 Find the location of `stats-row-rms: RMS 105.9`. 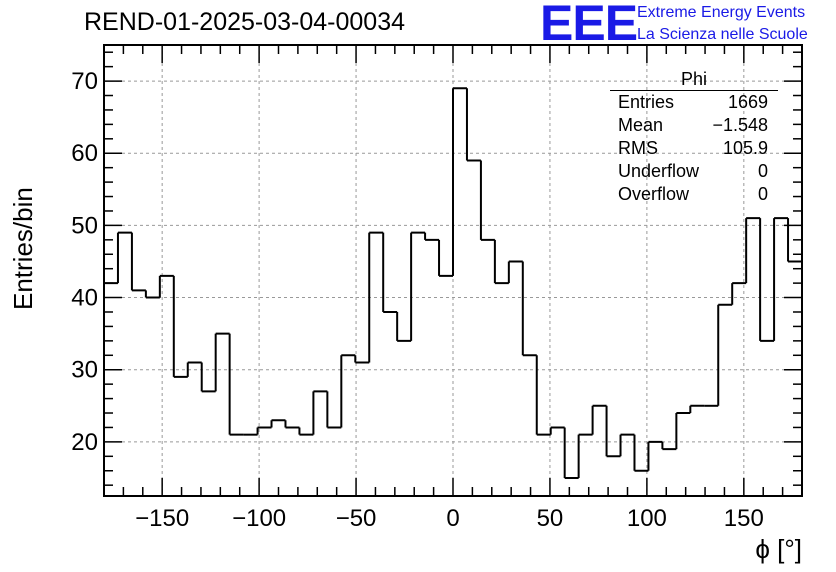

stats-row-rms: RMS 105.9 is located at coordinates (694, 148).